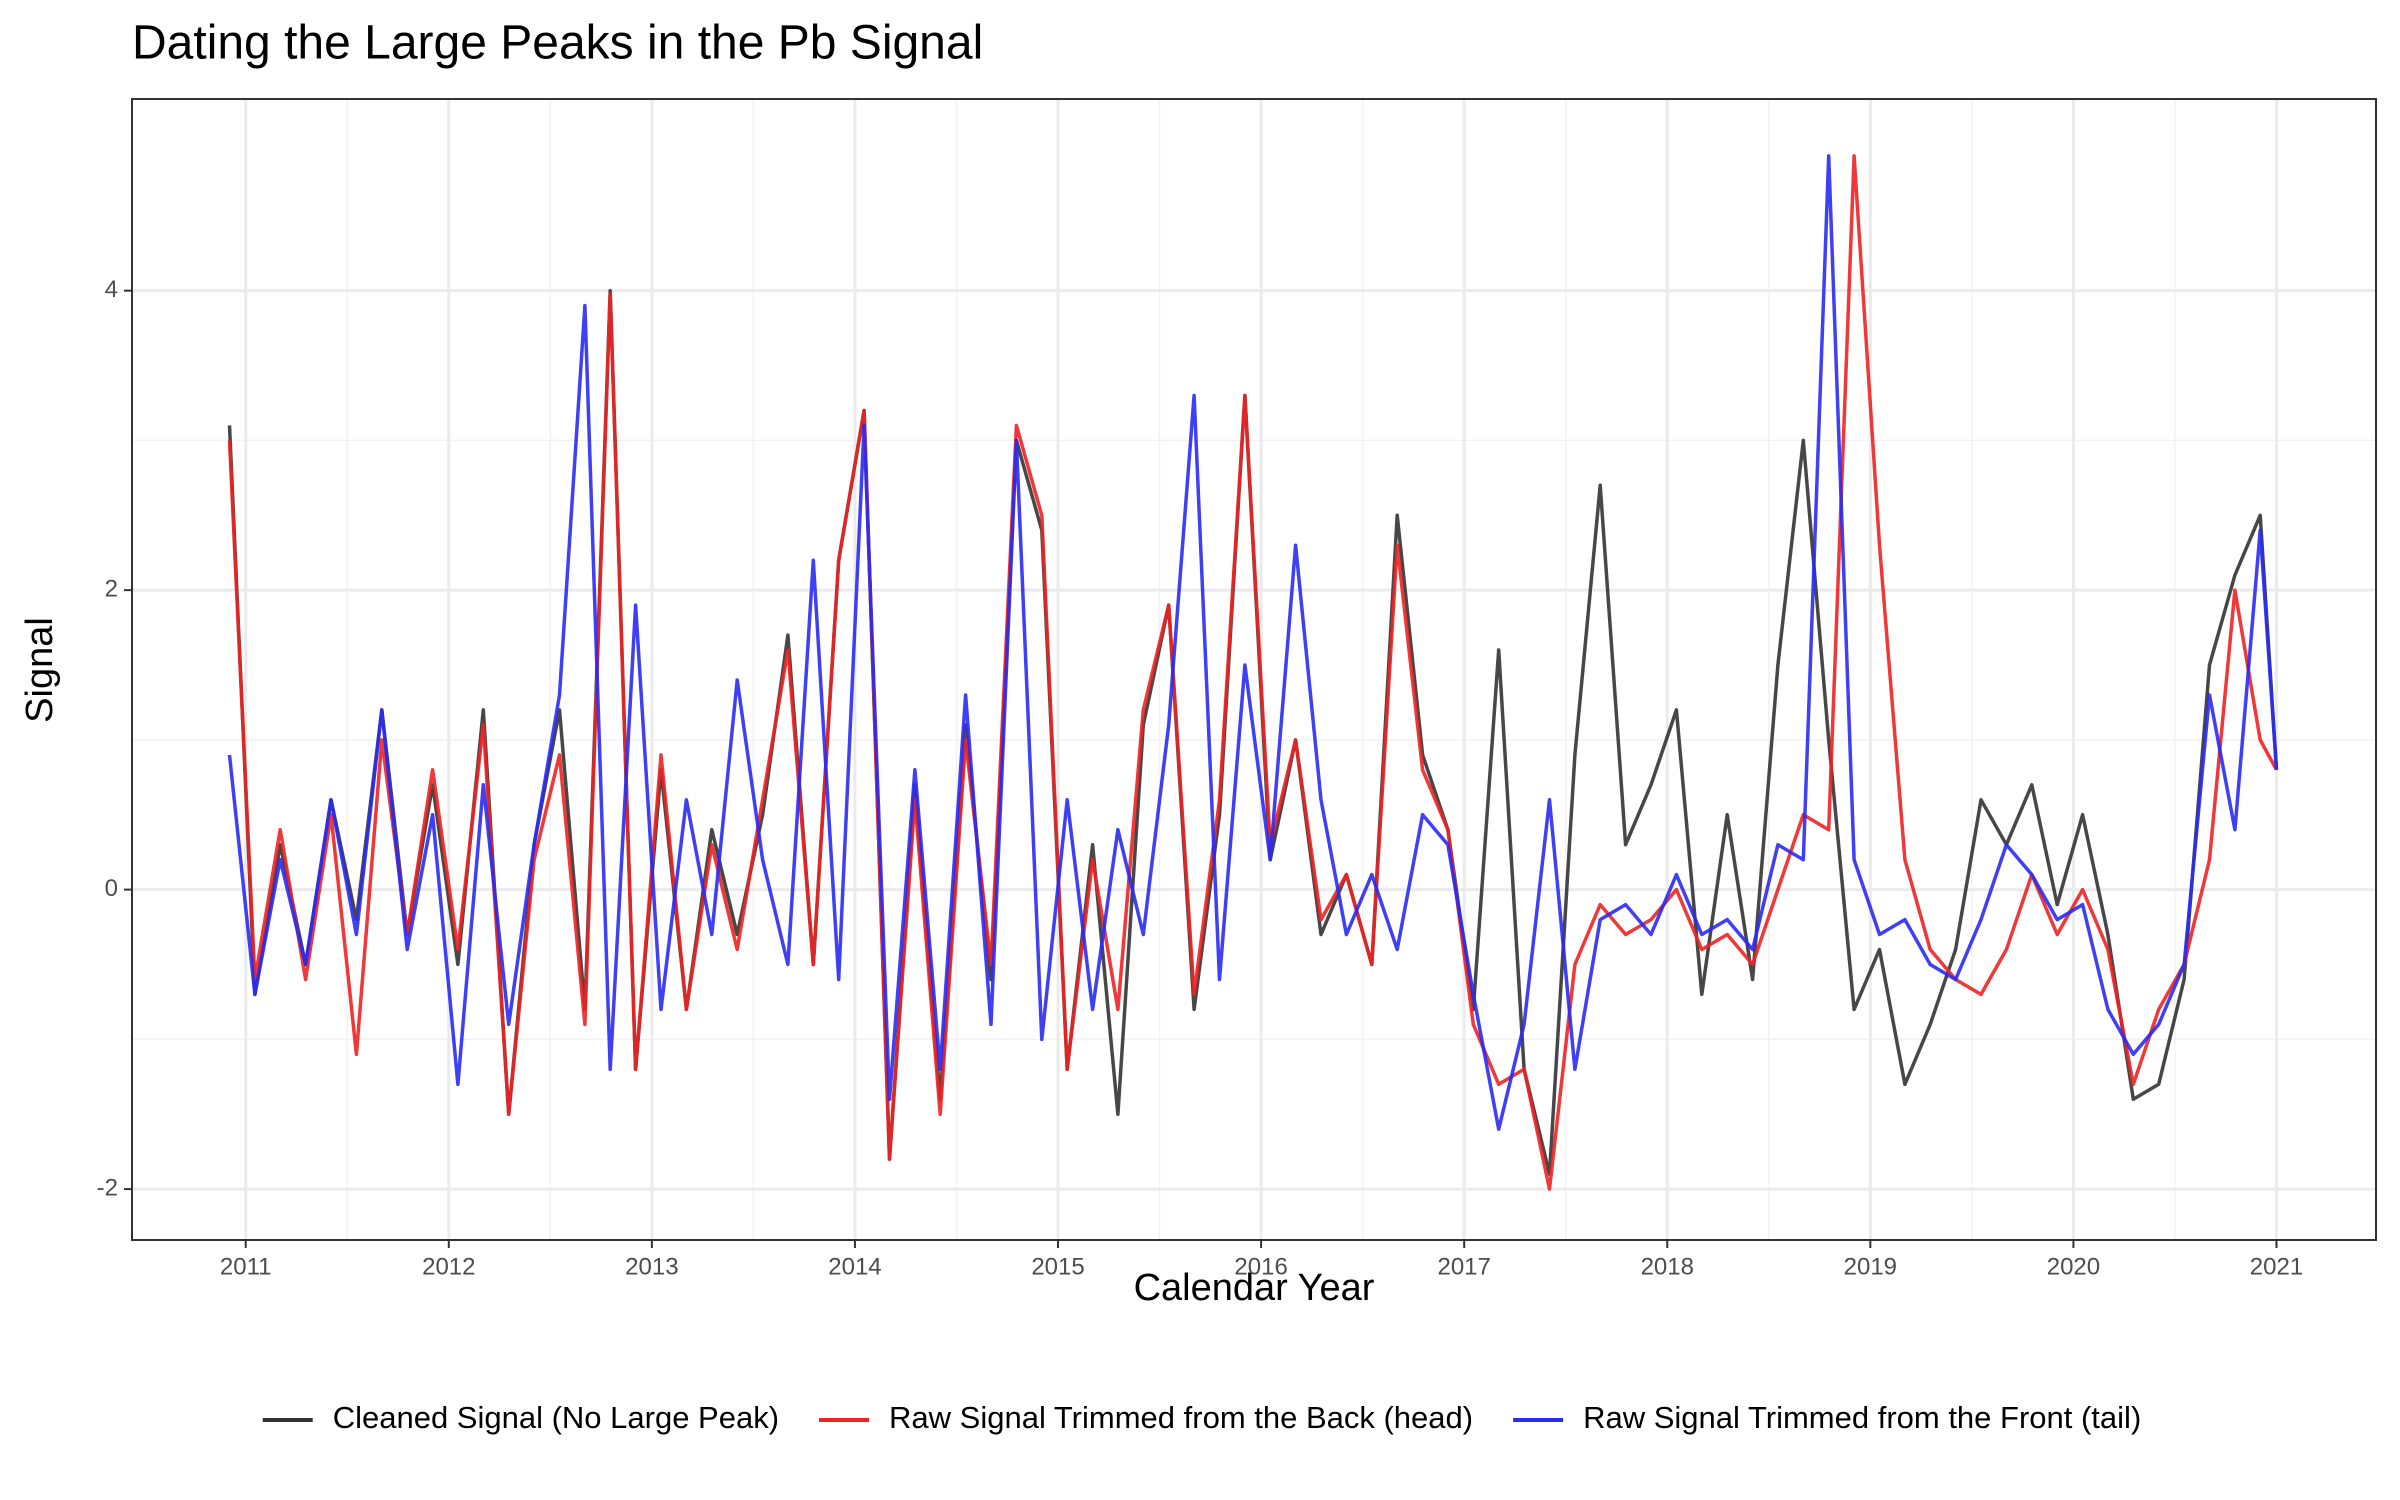 Image resolution: width=2400 pixels, height=1500 pixels. What do you see at coordinates (246, 1266) in the screenshot?
I see `x-tick-label: 2011` at bounding box center [246, 1266].